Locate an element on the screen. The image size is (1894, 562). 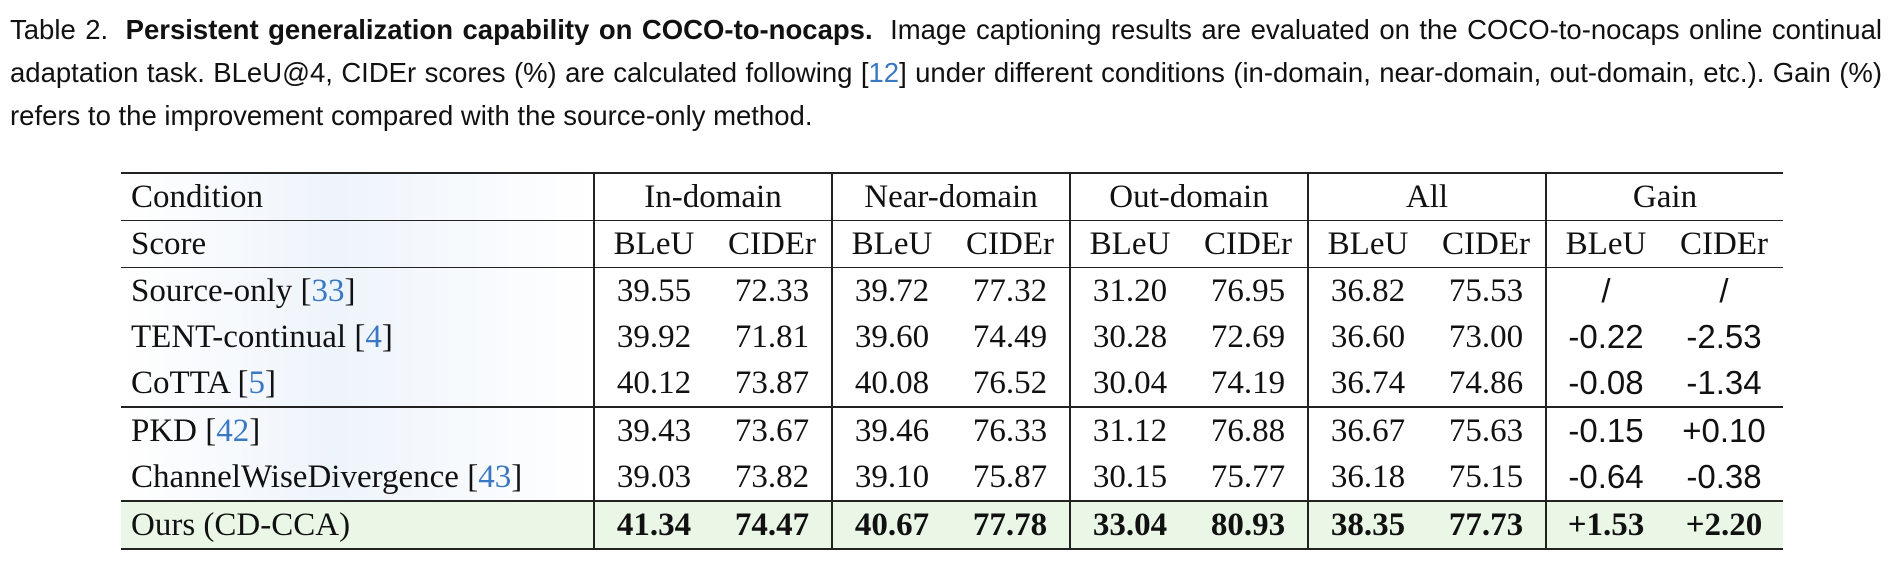
row-condition: ChannelWiseDivergence [43] is located at coordinates (357, 477).